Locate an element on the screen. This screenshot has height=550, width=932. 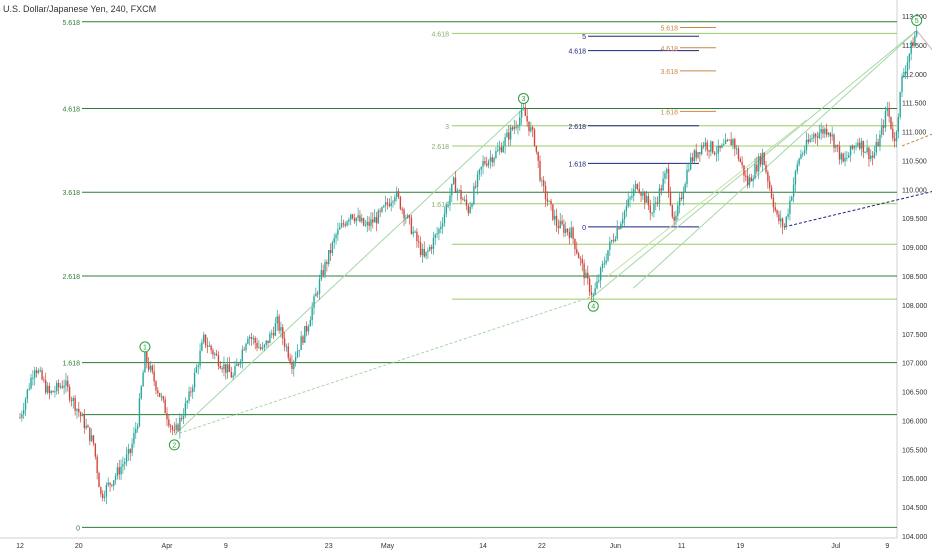
time-tick-label: 20 is located at coordinates (79, 546).